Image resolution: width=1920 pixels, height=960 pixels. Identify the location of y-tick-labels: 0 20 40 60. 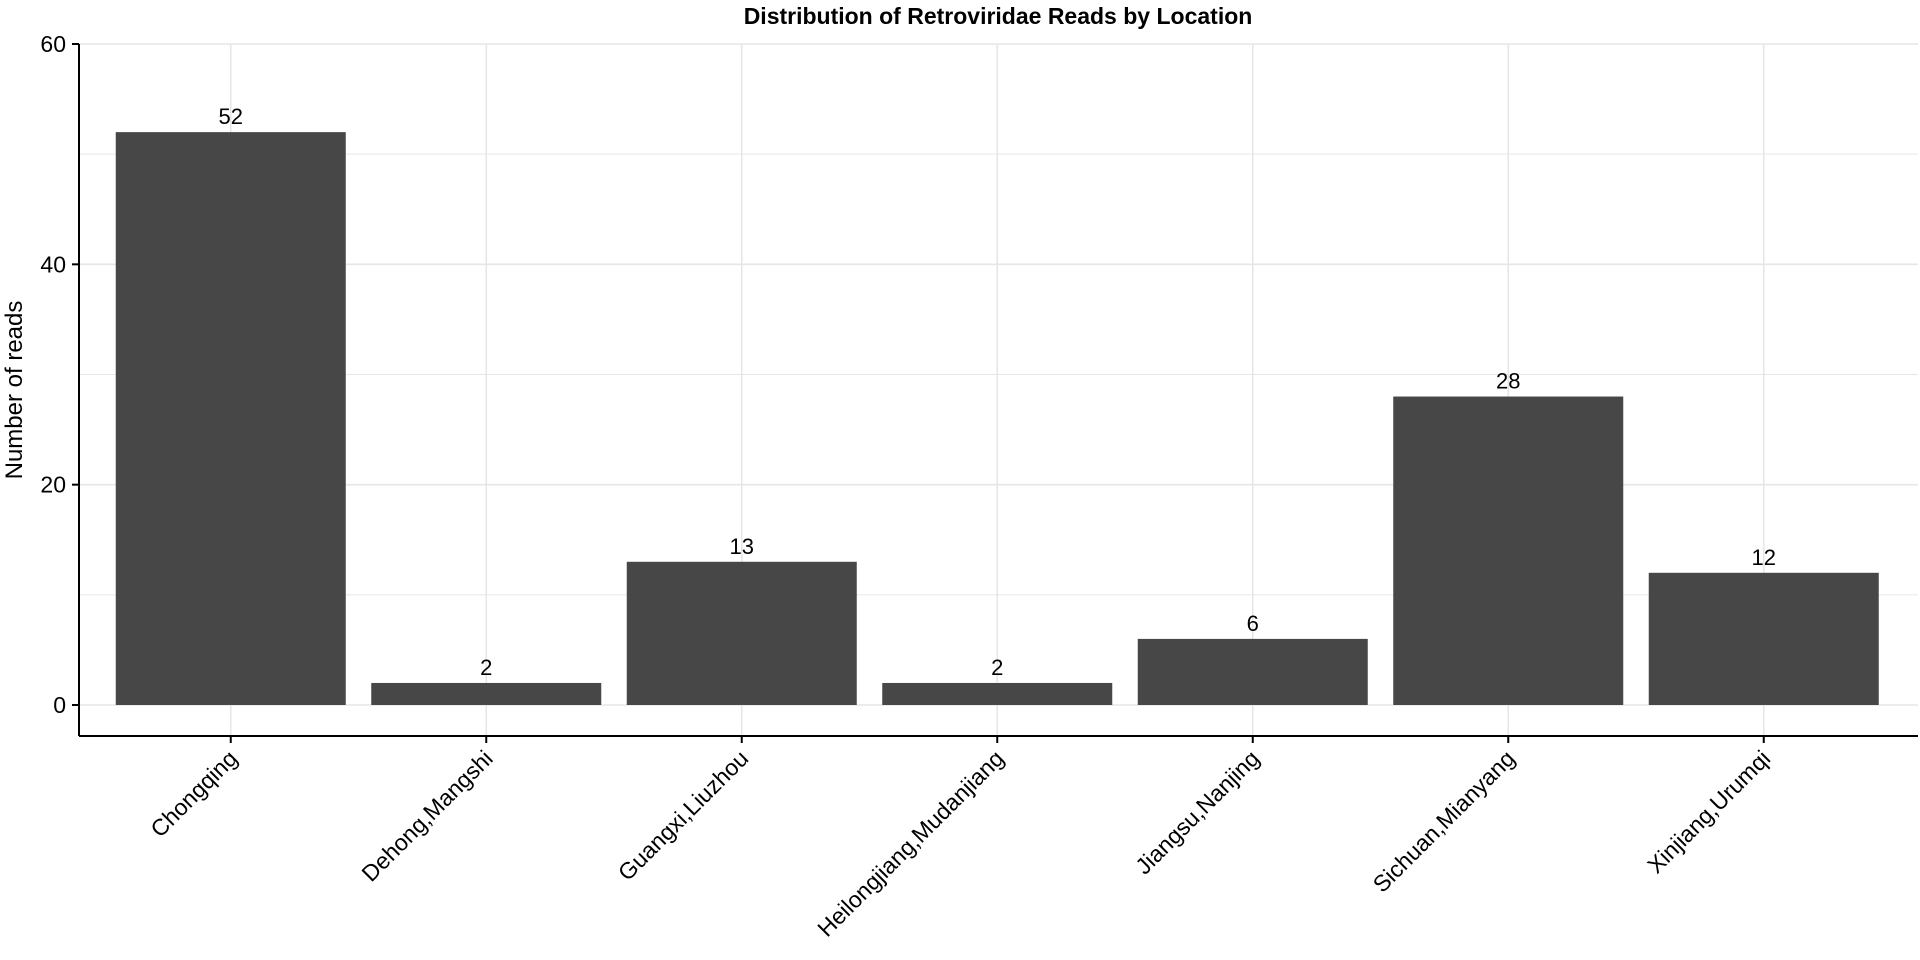
(59, 374).